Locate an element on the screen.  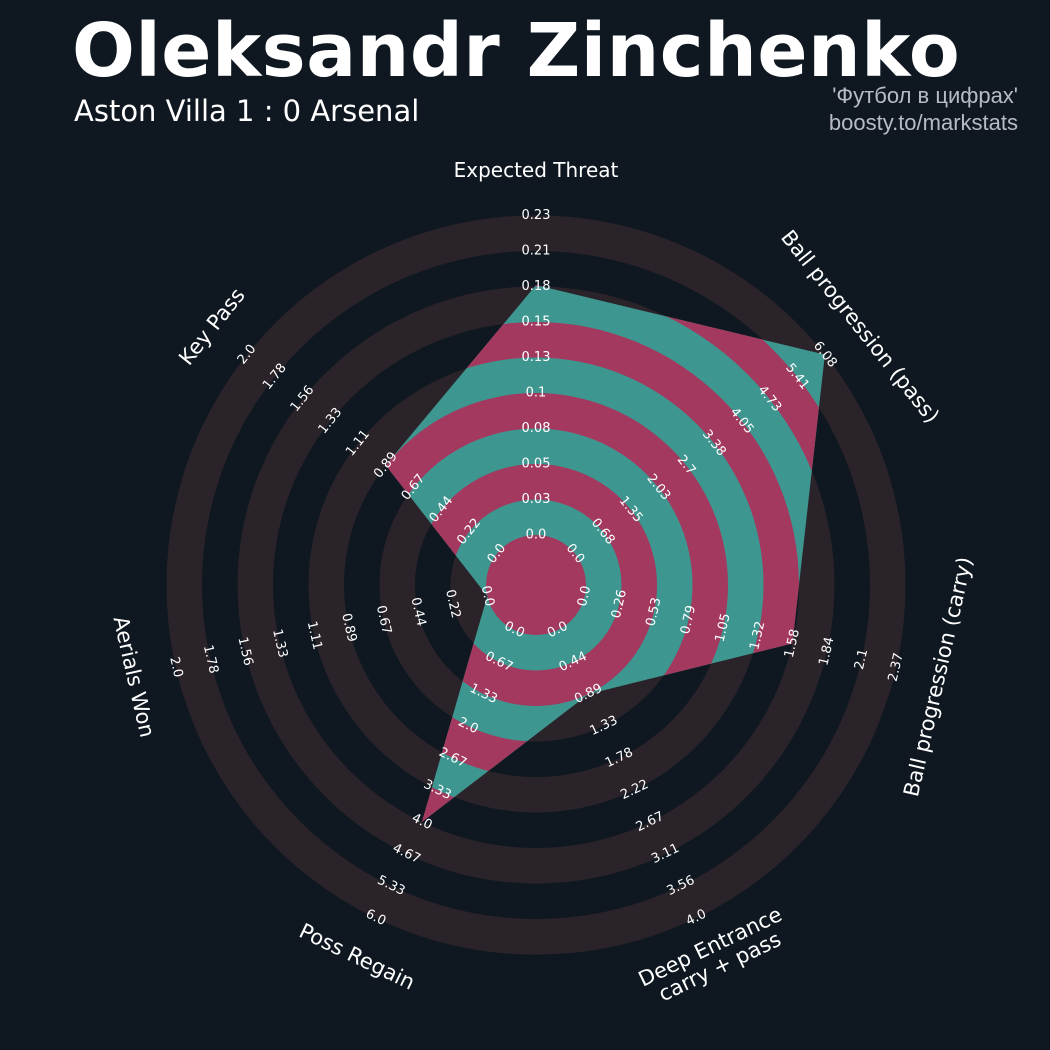
axis-label: Poss Regain is located at coordinates (356, 957).